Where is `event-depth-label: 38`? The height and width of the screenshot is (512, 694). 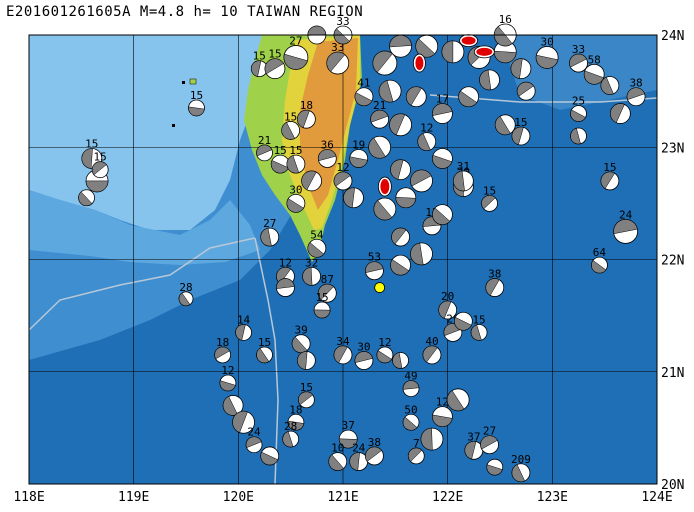 event-depth-label: 38 is located at coordinates (635, 83).